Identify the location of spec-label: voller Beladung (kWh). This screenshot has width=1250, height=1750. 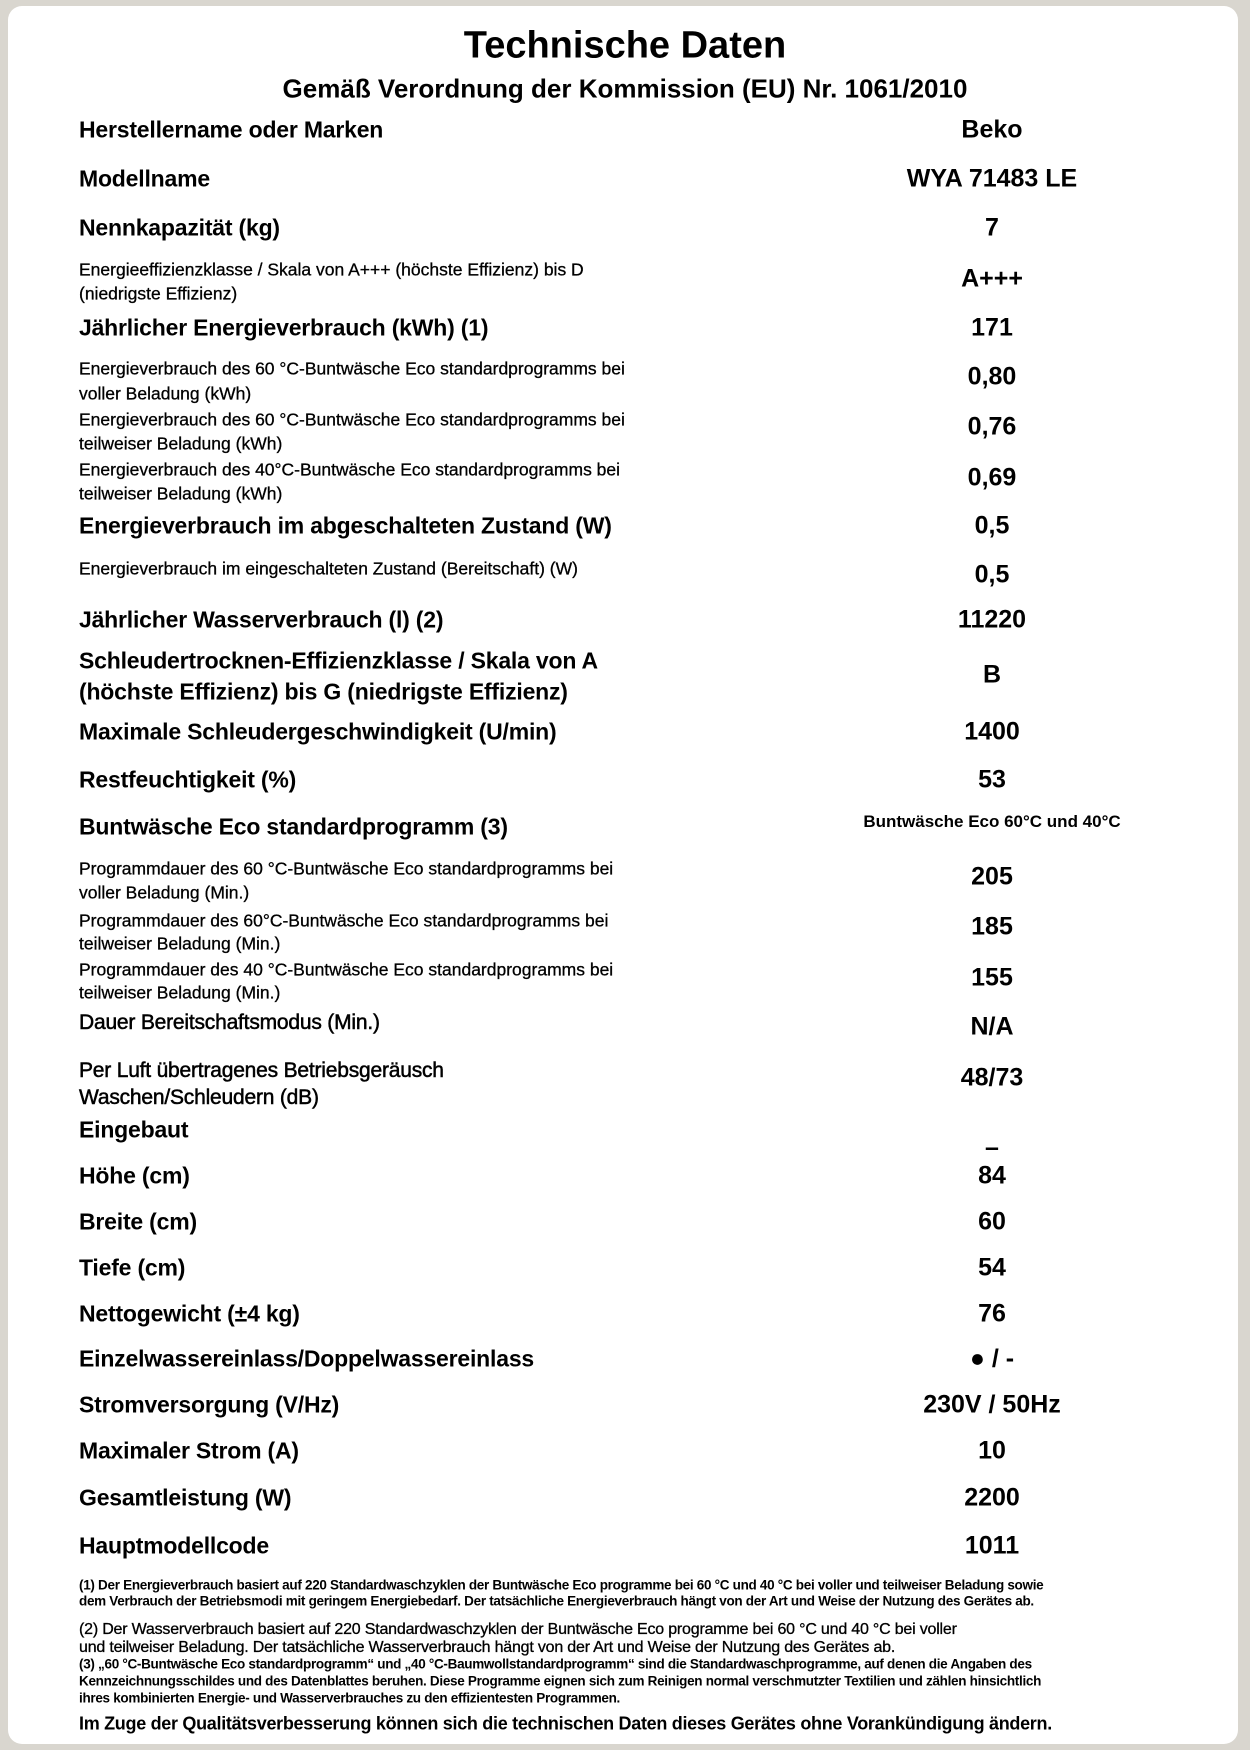
(165, 393).